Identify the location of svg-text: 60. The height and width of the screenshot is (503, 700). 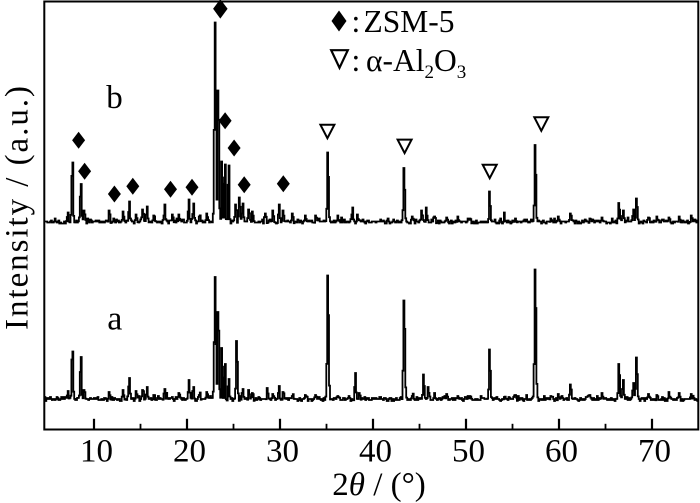
(561, 452).